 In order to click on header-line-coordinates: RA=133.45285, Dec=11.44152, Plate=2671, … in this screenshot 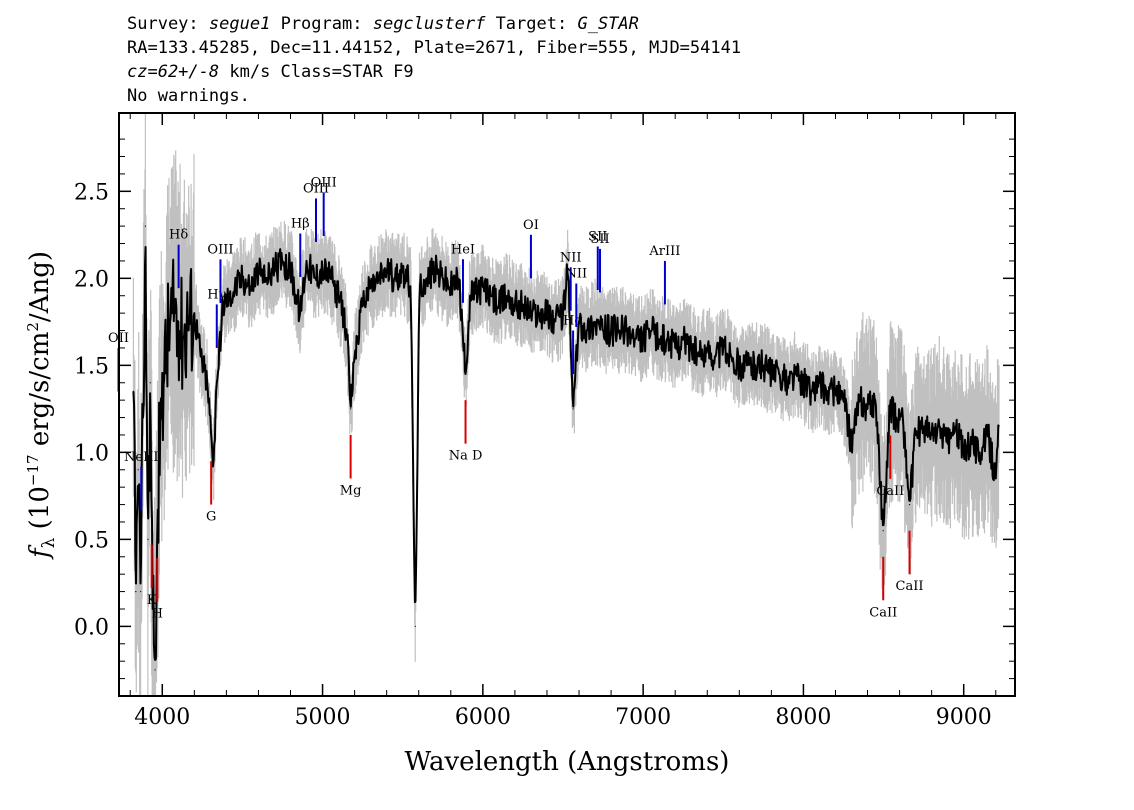, I will do `click(434, 48)`.